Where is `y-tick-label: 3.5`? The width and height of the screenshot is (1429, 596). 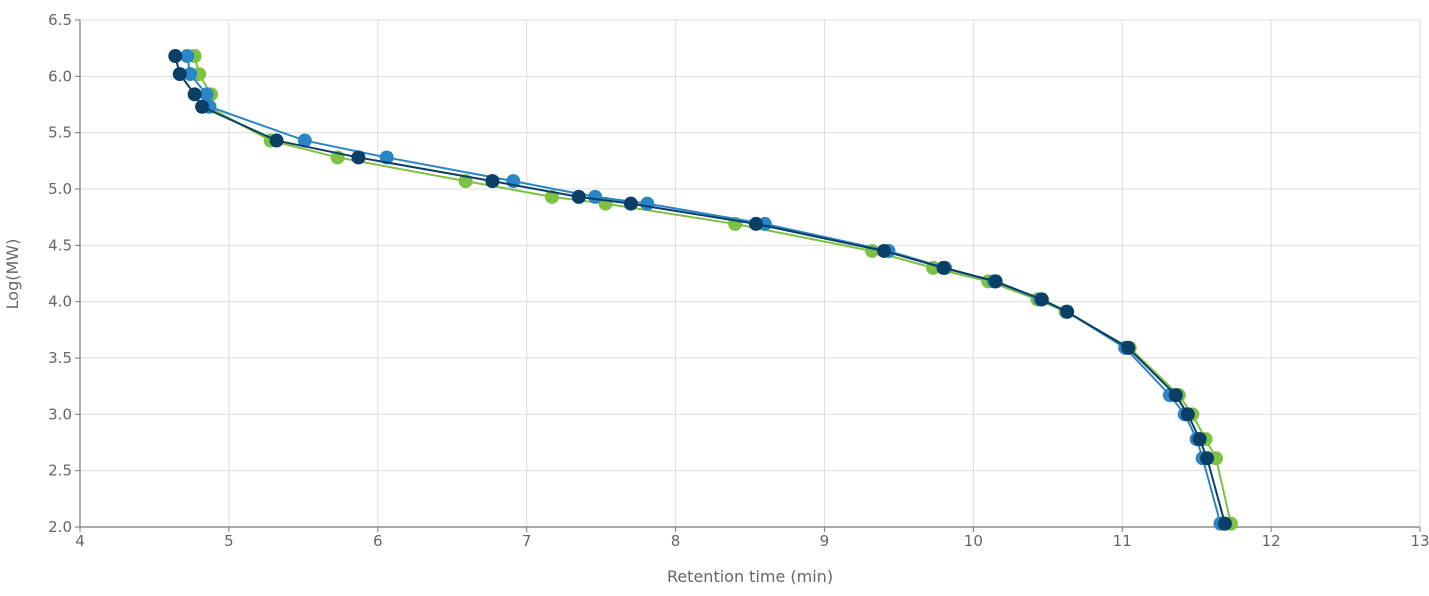
y-tick-label: 3.5 is located at coordinates (60, 358).